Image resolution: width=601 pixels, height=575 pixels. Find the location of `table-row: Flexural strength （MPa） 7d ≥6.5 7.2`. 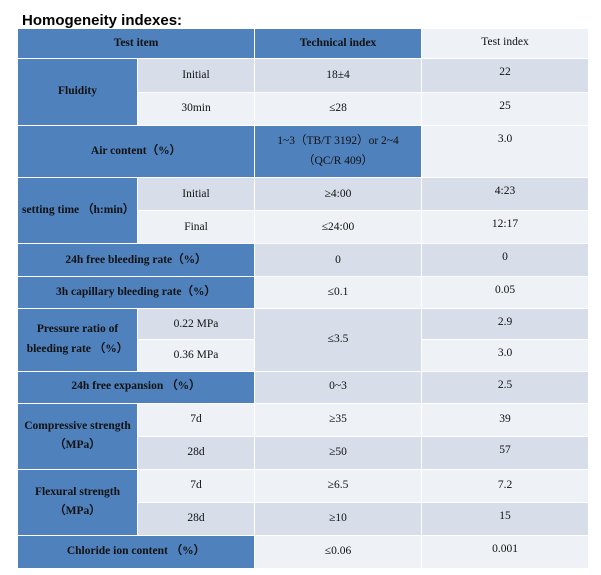

table-row: Flexural strength （MPa） 7d ≥6.5 7.2 is located at coordinates (303, 502).